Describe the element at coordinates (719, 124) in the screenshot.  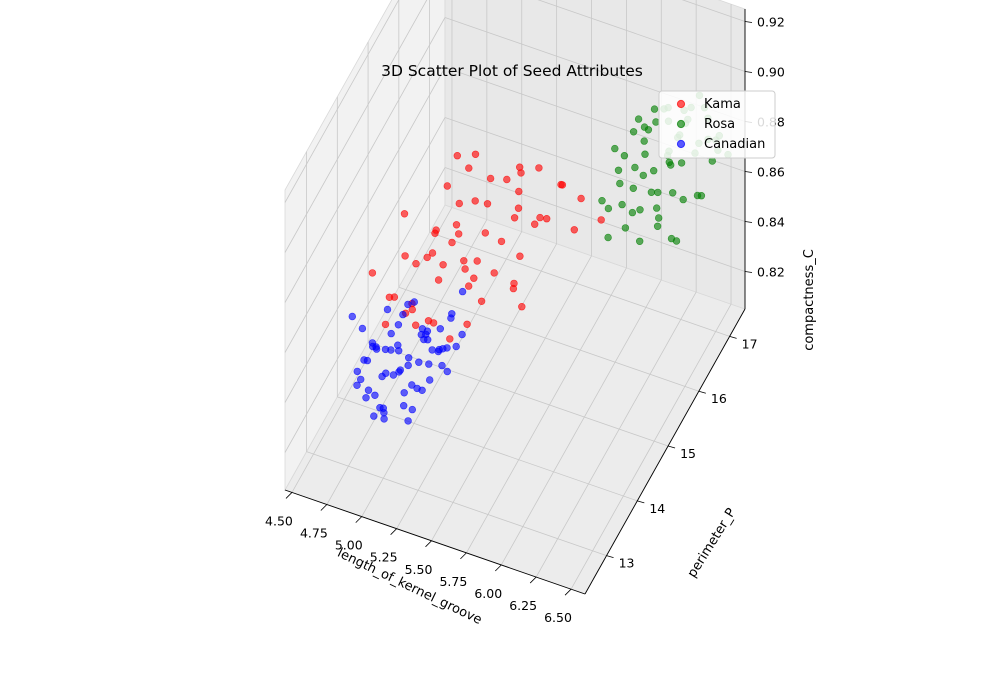
I see `legend-label-rosa: Rosa` at that location.